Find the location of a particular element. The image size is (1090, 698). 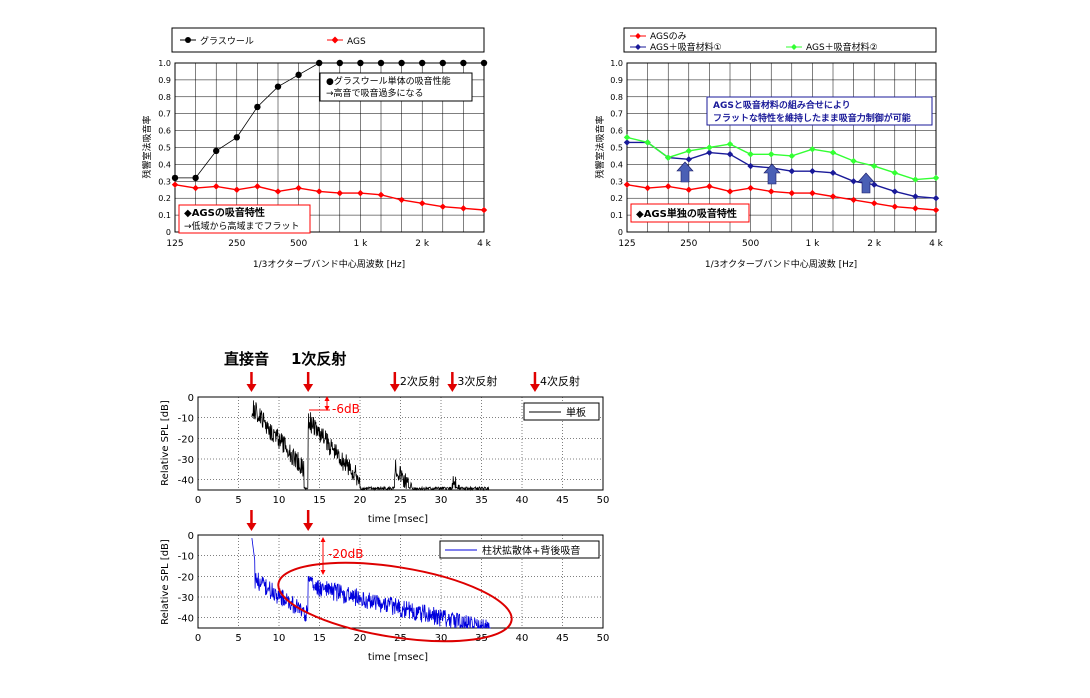

increase-arrows is located at coordinates (775, 177).